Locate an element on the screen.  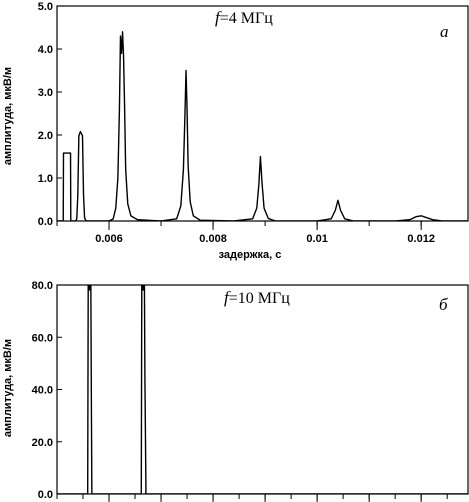
chart-b-ytick-label: 60.0 is located at coordinates (42, 338).